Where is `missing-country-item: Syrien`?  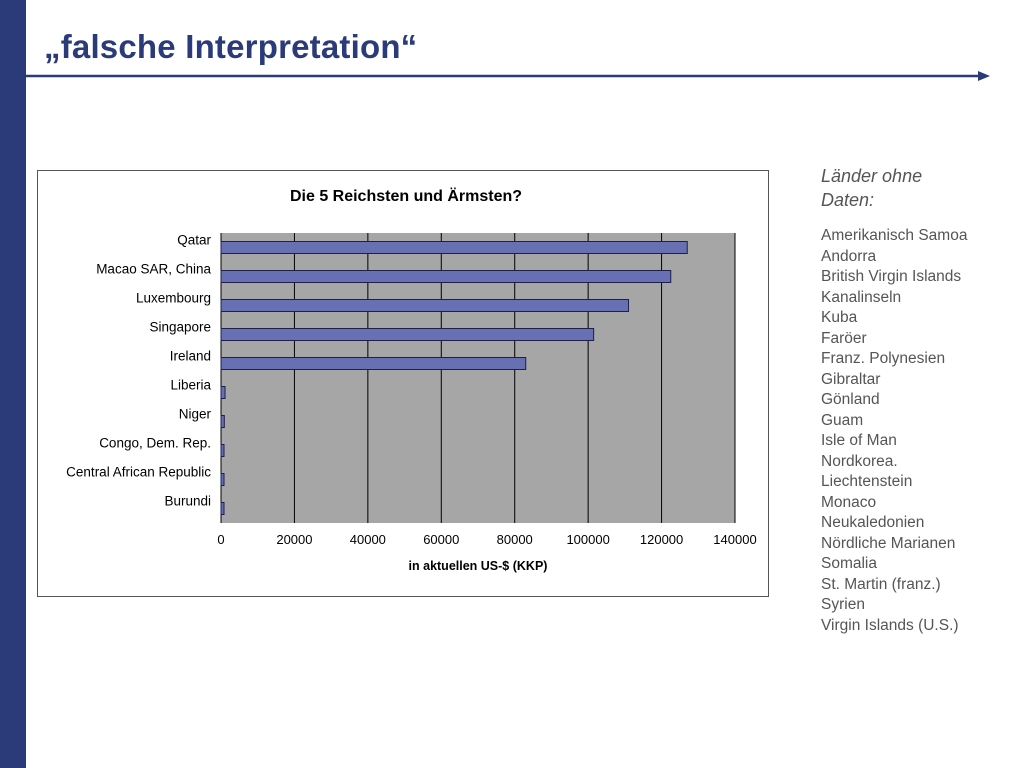
missing-country-item: Syrien is located at coordinates (843, 604).